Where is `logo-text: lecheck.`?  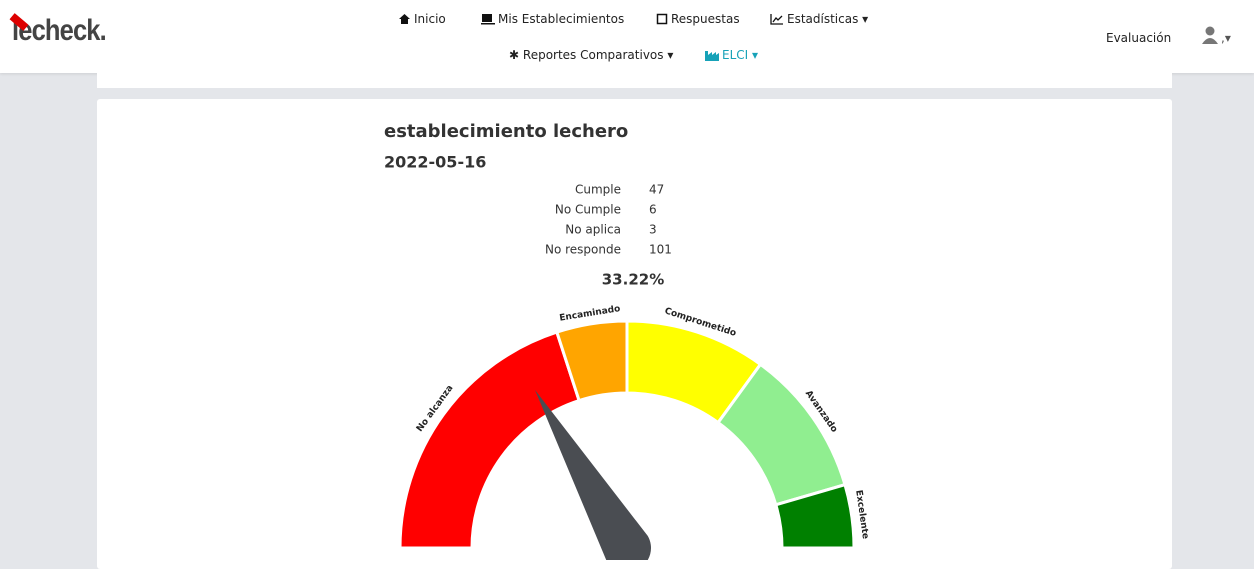 logo-text: lecheck. is located at coordinates (59, 30).